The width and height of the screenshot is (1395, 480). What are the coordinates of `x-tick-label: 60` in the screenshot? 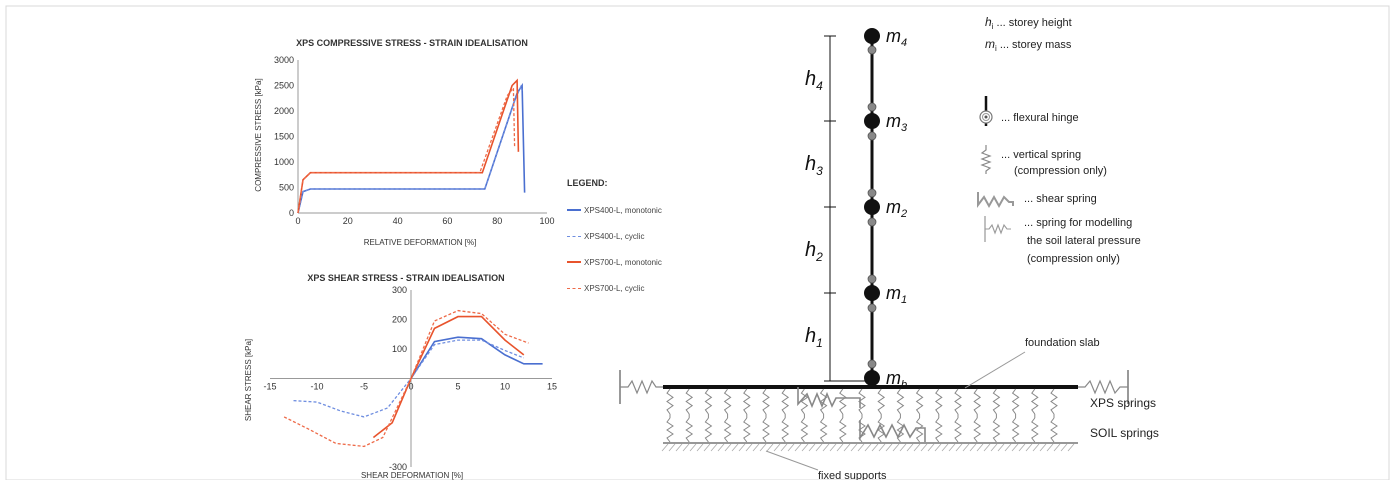 It's located at (447, 221).